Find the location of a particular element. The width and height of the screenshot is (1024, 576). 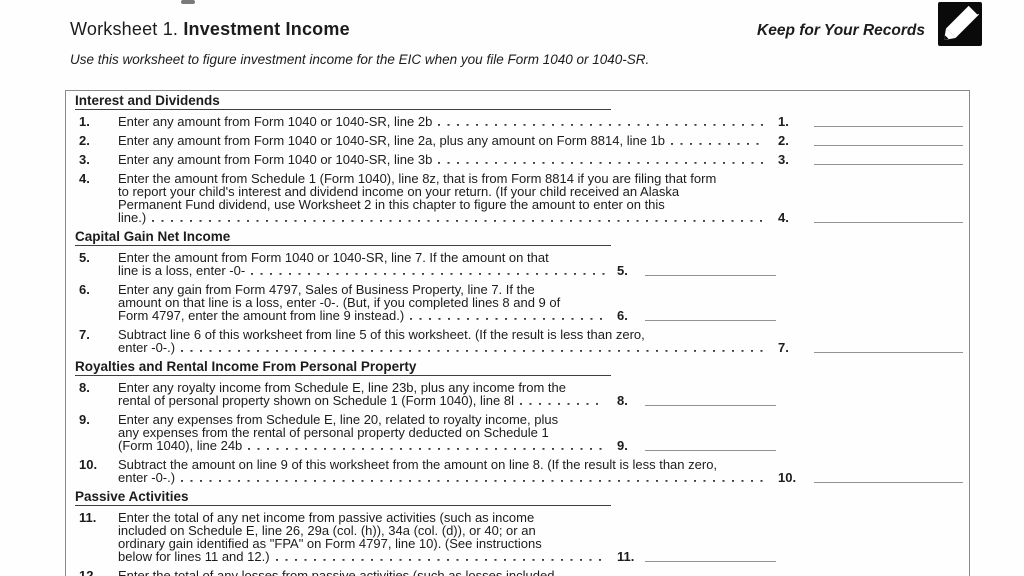

worksheet-title-label: Investment Income is located at coordinates (266, 29).